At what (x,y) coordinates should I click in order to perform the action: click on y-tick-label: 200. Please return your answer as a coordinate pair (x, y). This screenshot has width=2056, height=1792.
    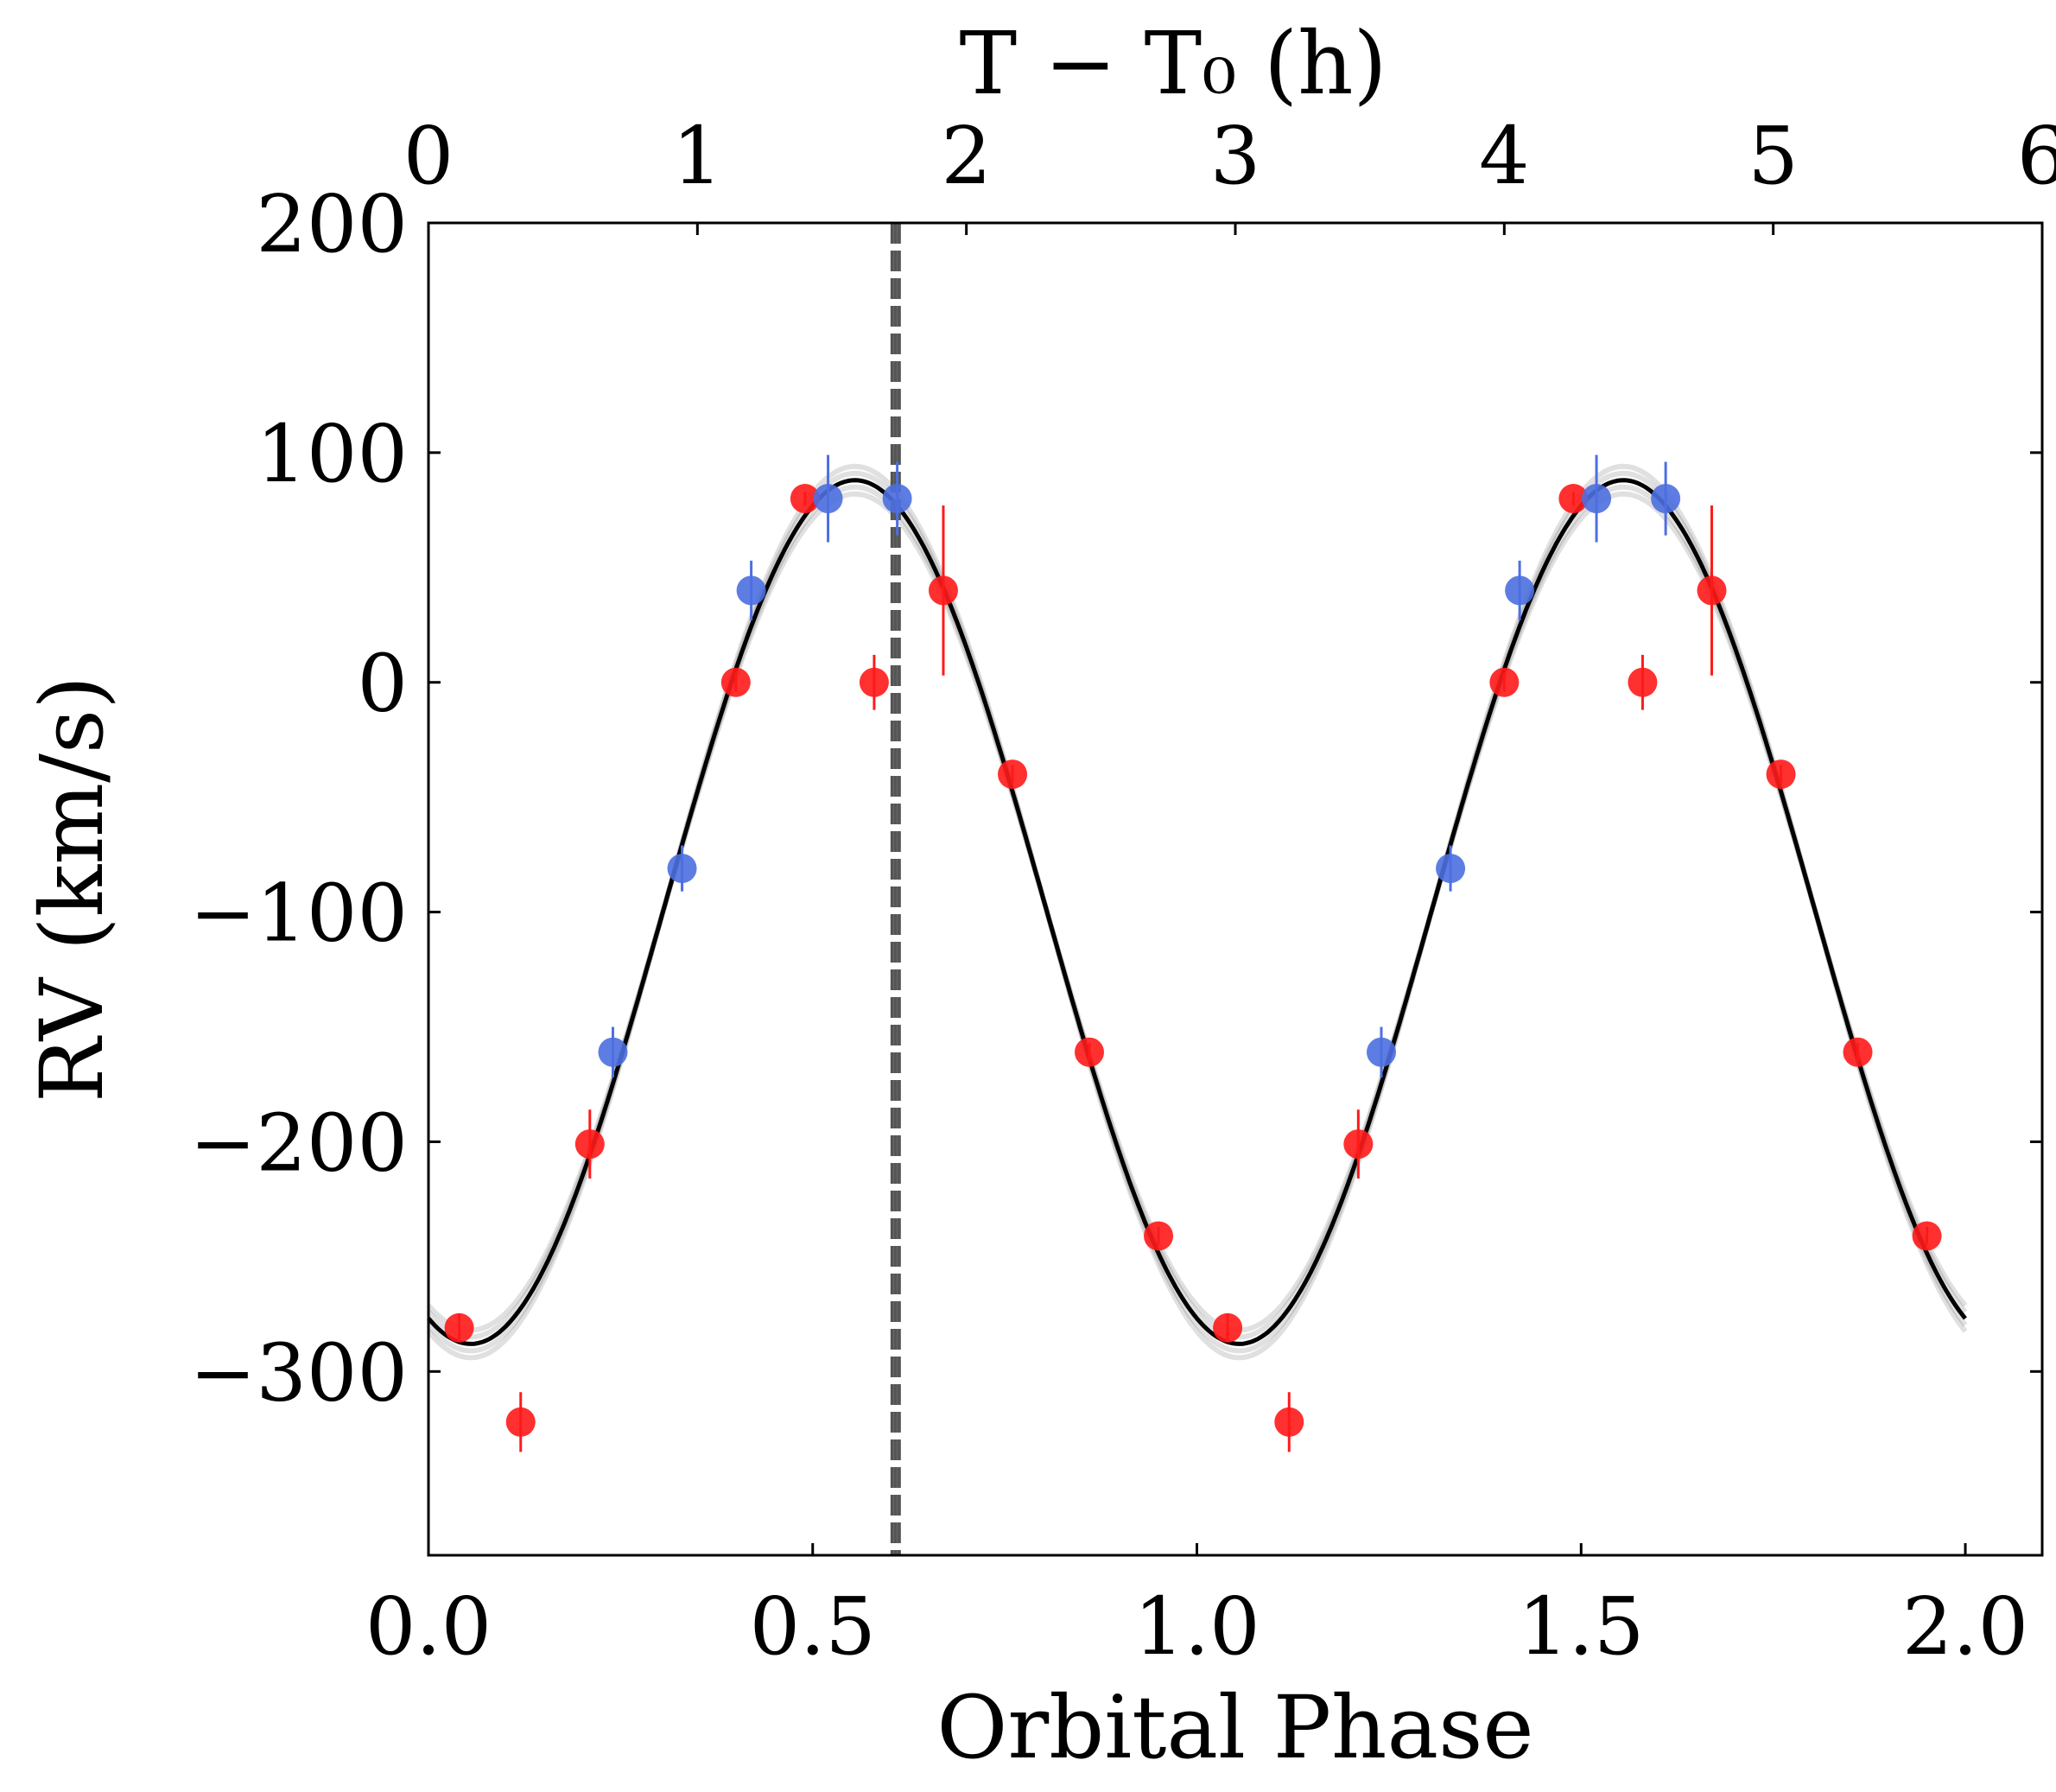
    Looking at the image, I should click on (332, 224).